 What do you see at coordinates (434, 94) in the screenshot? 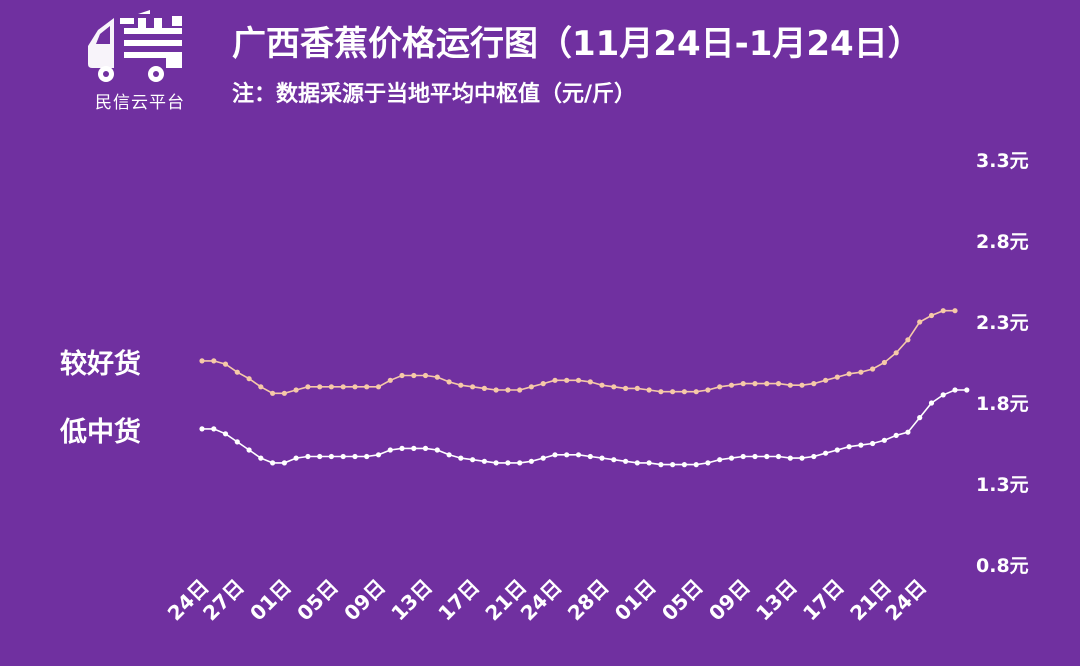
I see `chart-subtitle: 注：数据采源于当地平均中枢值（元/斤）` at bounding box center [434, 94].